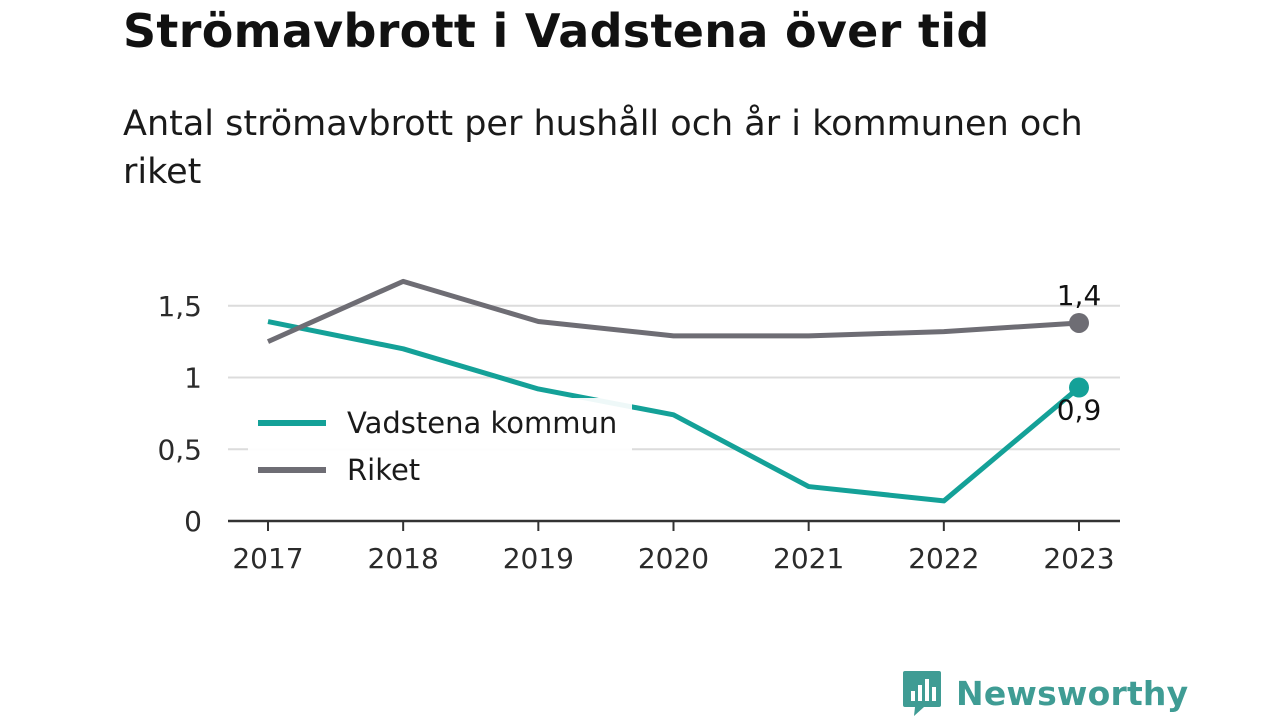 The width and height of the screenshot is (1280, 720). I want to click on x-tick-label: 2021, so click(808, 558).